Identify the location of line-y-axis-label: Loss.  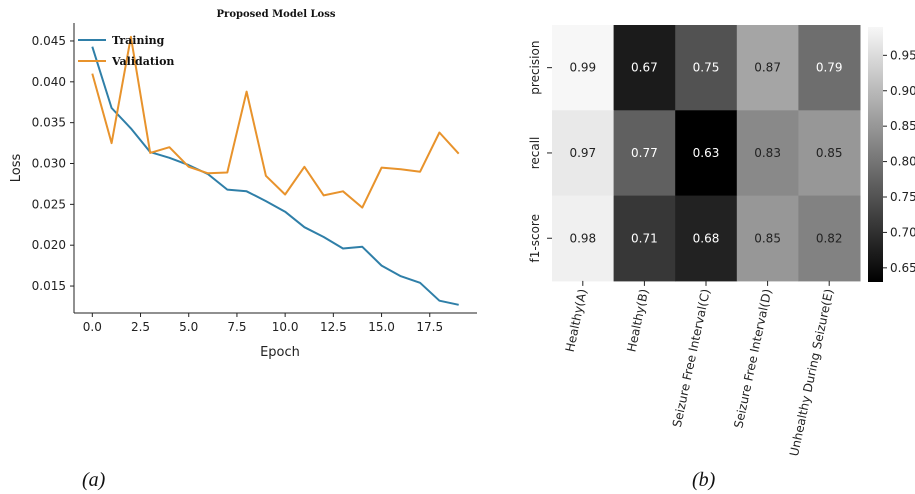
(16, 168).